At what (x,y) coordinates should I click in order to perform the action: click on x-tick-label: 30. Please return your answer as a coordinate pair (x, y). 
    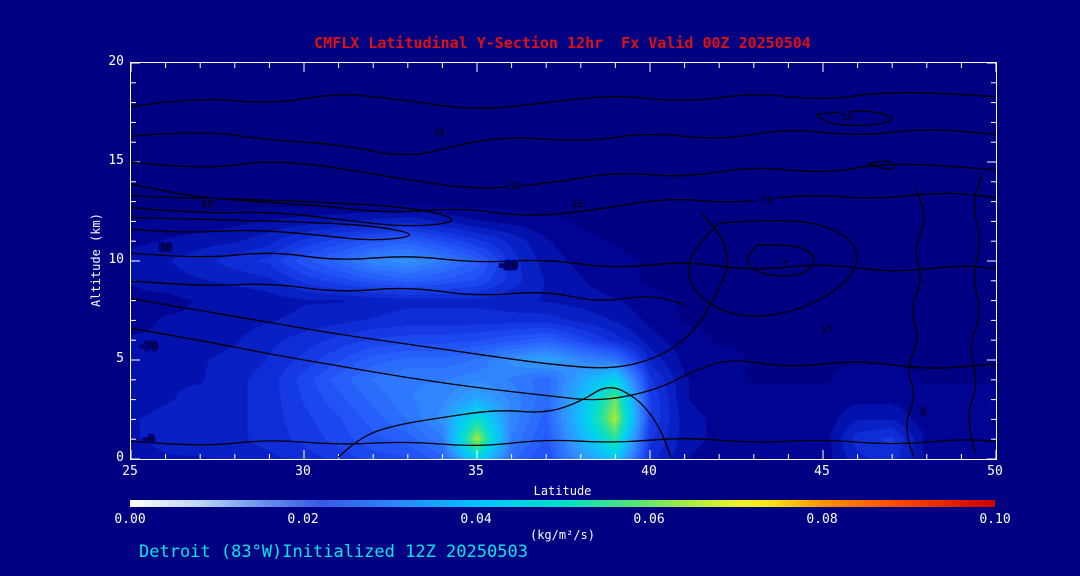
    Looking at the image, I should click on (303, 471).